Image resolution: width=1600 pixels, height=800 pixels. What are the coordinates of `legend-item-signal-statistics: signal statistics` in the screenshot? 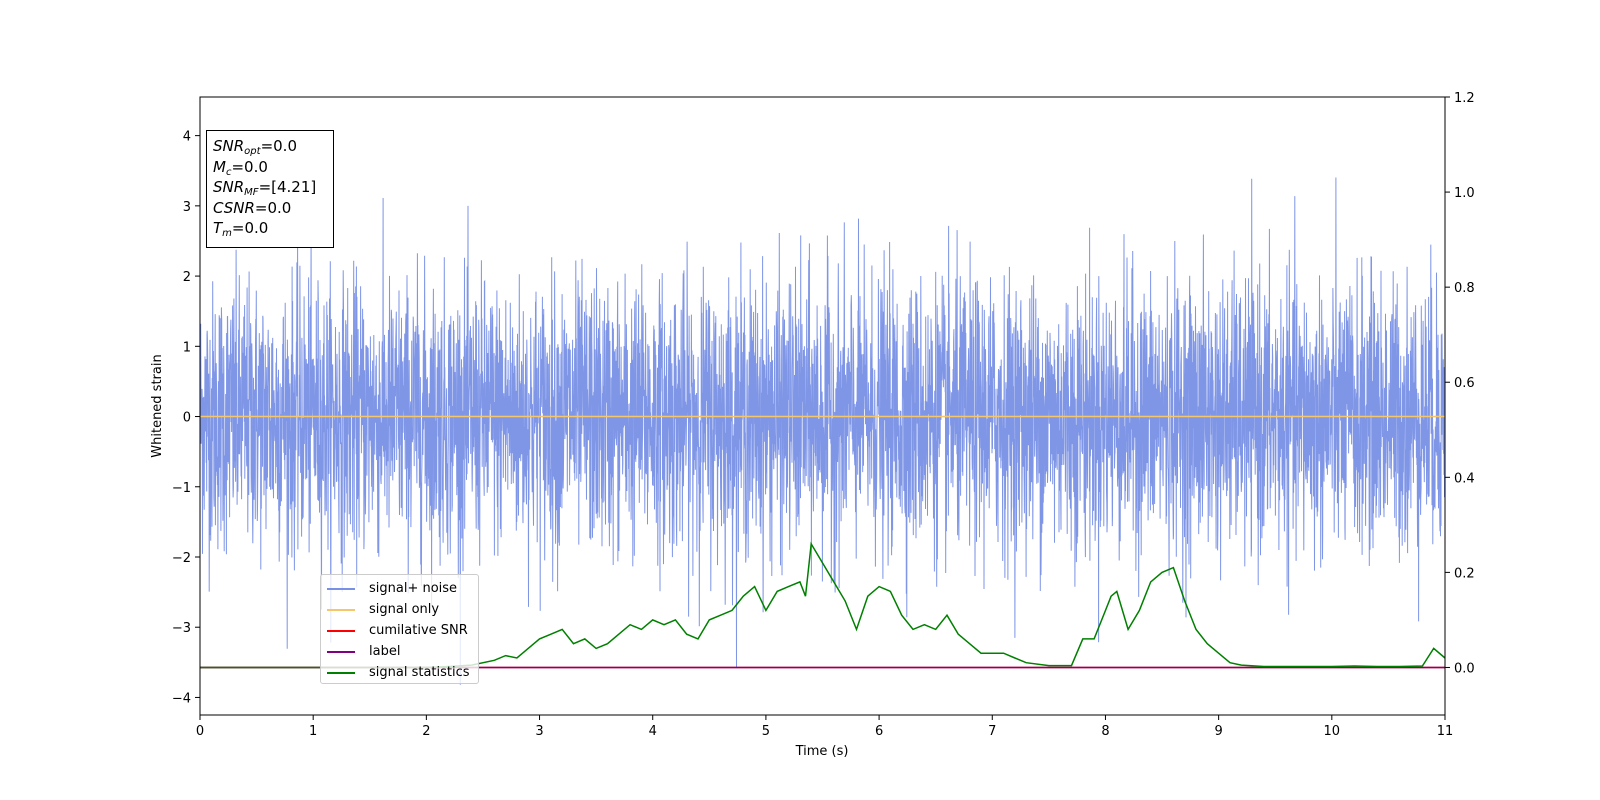 It's located at (402, 672).